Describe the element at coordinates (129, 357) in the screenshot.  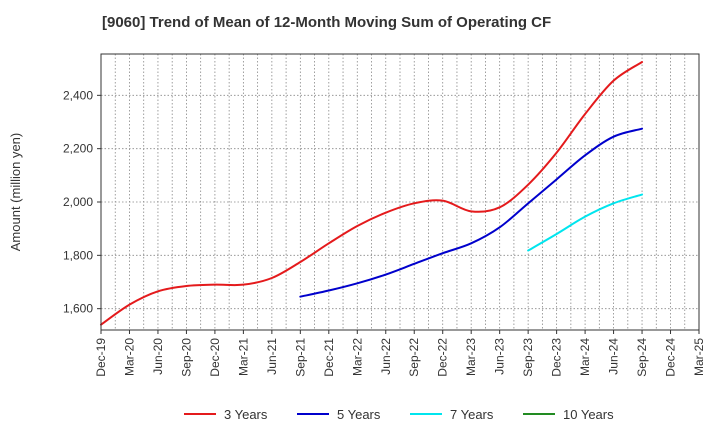
I see `x-tick-label: Mar-20` at that location.